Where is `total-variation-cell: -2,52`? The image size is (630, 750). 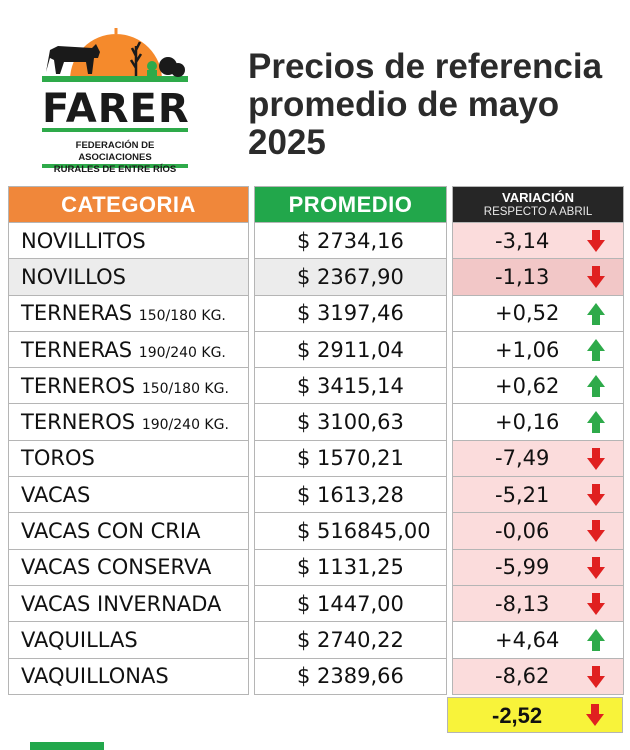 total-variation-cell: -2,52 is located at coordinates (535, 715).